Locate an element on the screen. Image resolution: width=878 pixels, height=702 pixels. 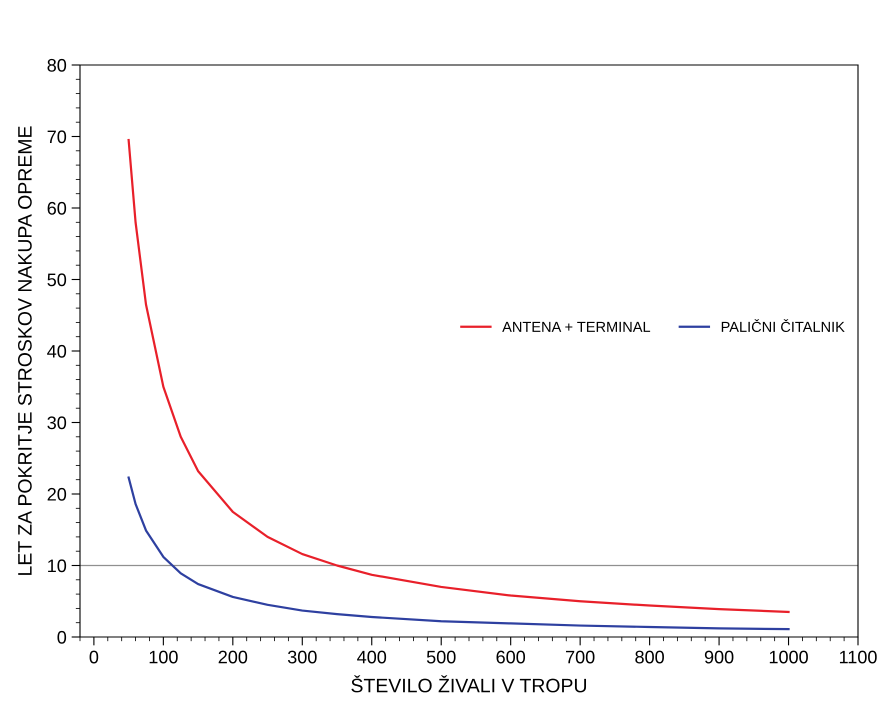
x-tick-label: 200 is located at coordinates (233, 657).